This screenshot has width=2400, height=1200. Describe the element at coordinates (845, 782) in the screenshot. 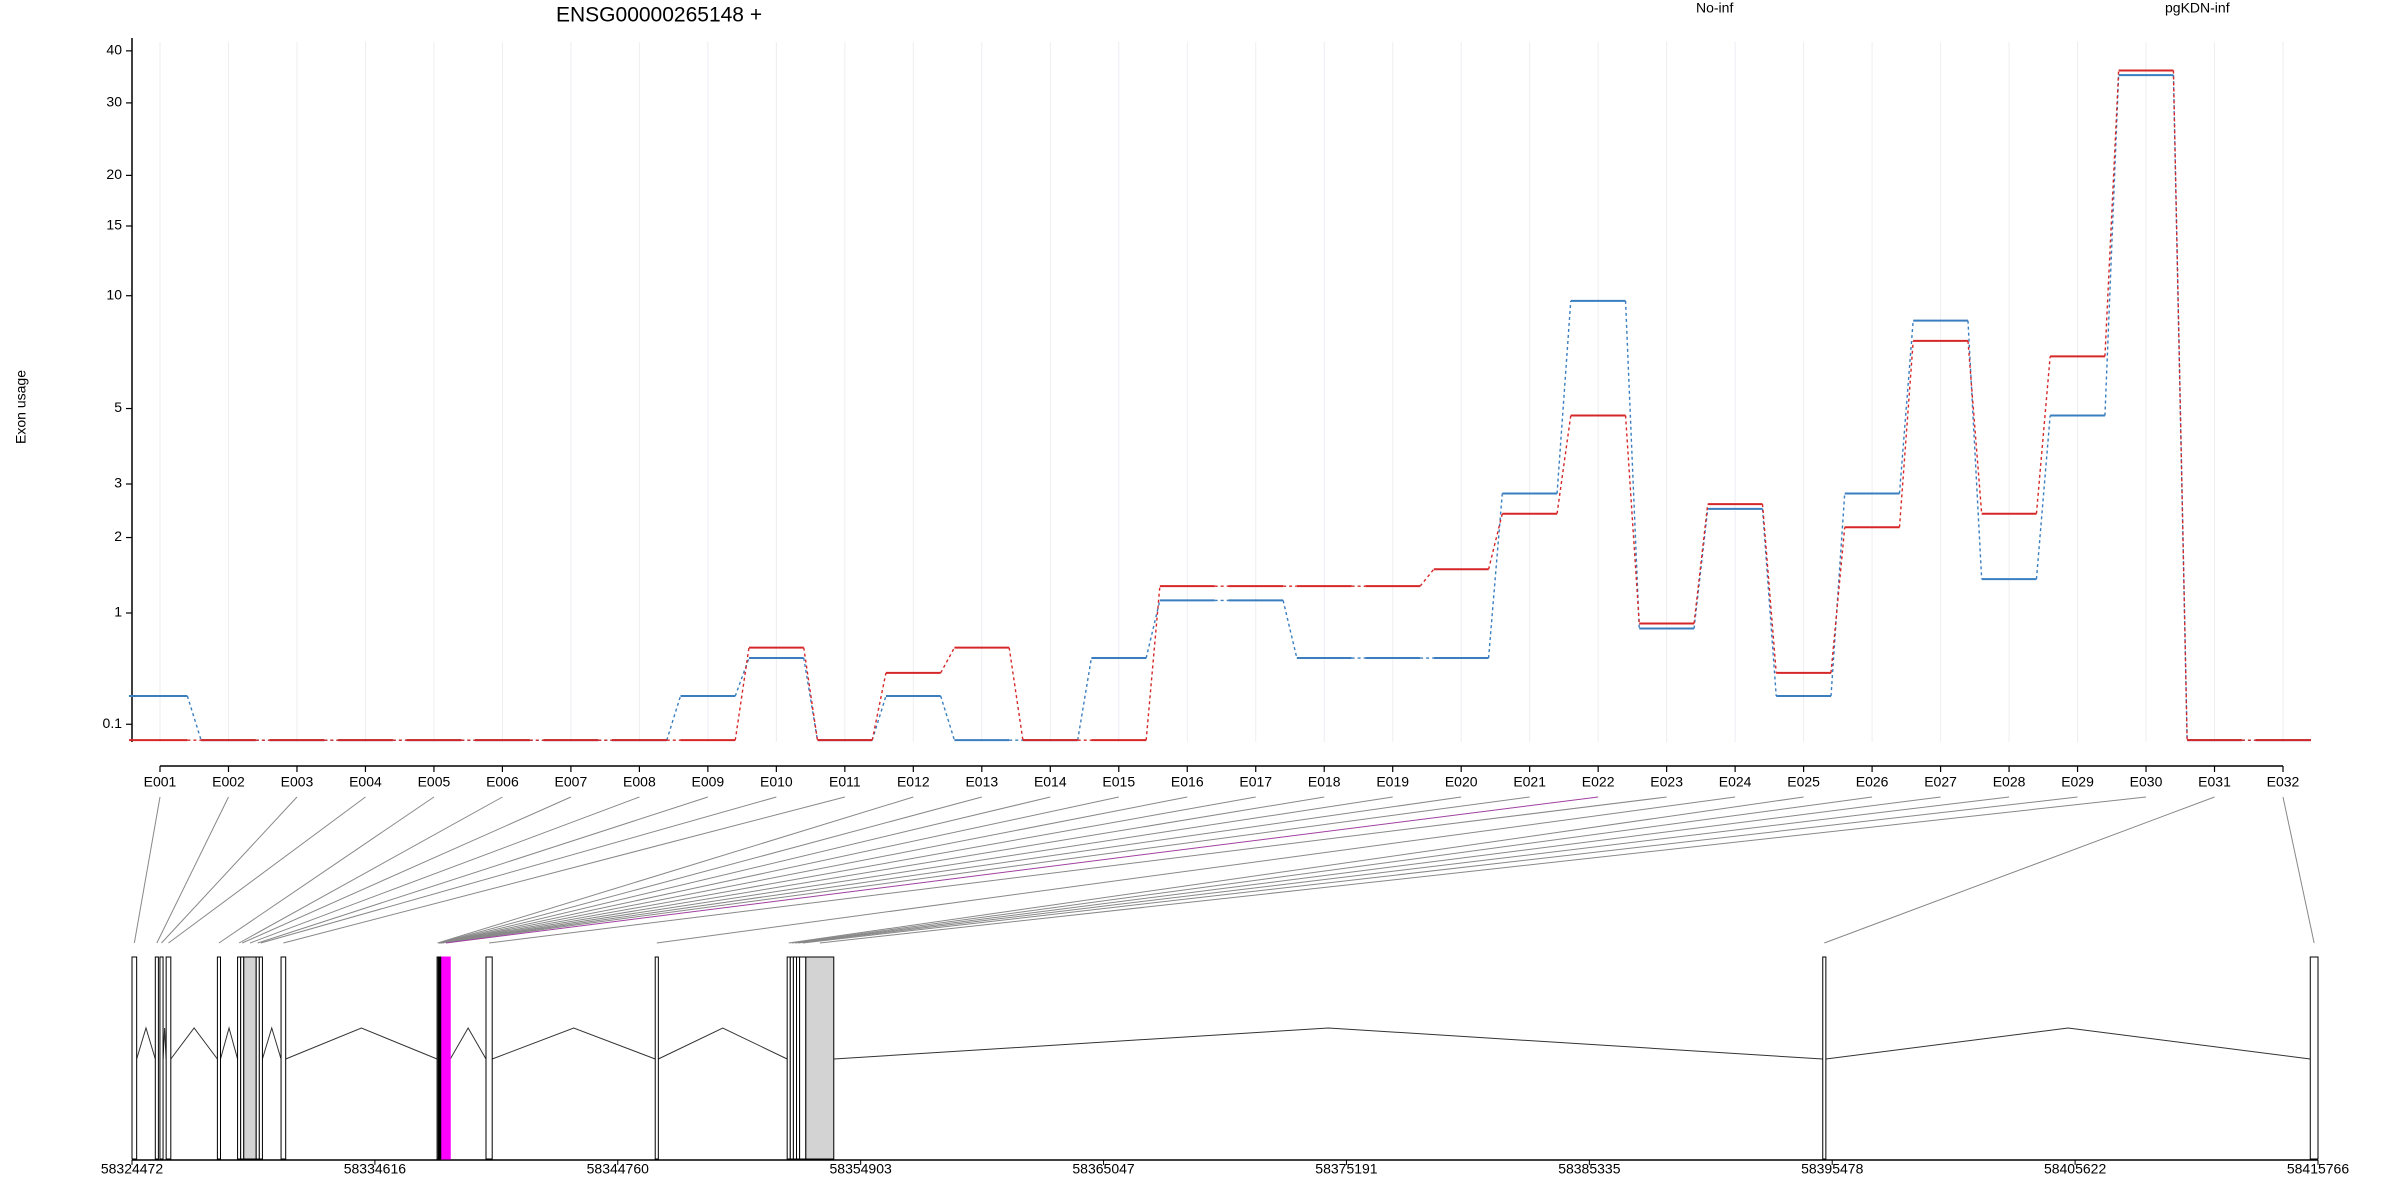

I see `x-tick-label: E011` at that location.